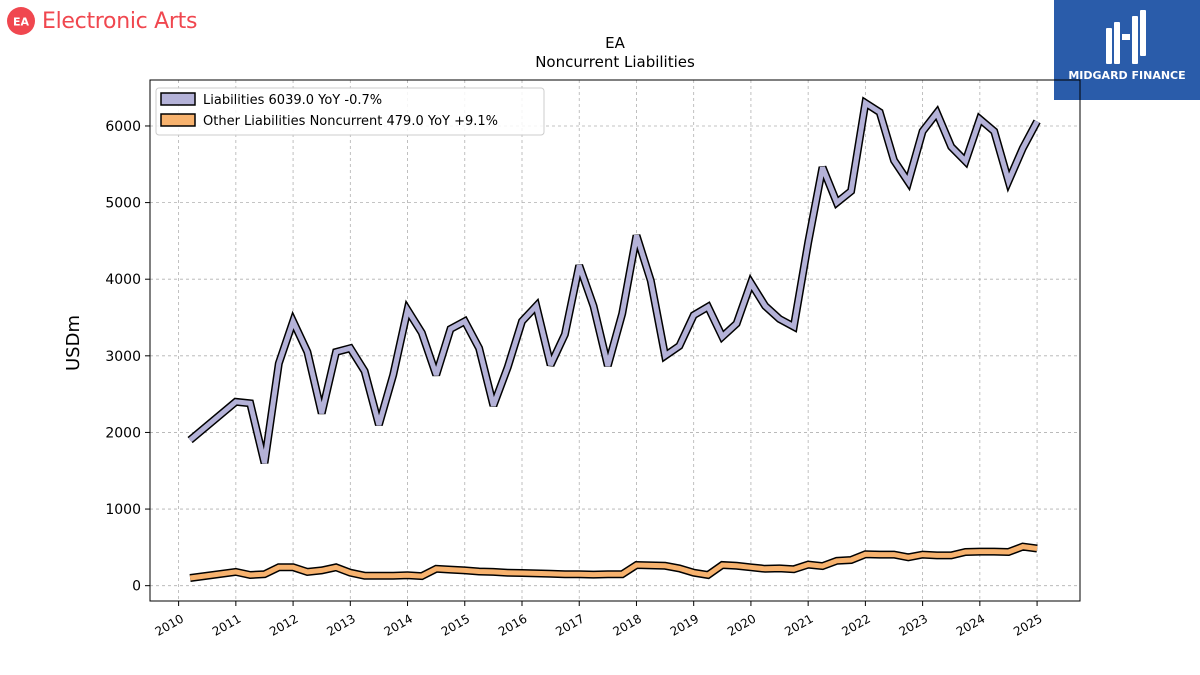  Describe the element at coordinates (512, 624) in the screenshot. I see `x-tick-label: 2016` at that location.